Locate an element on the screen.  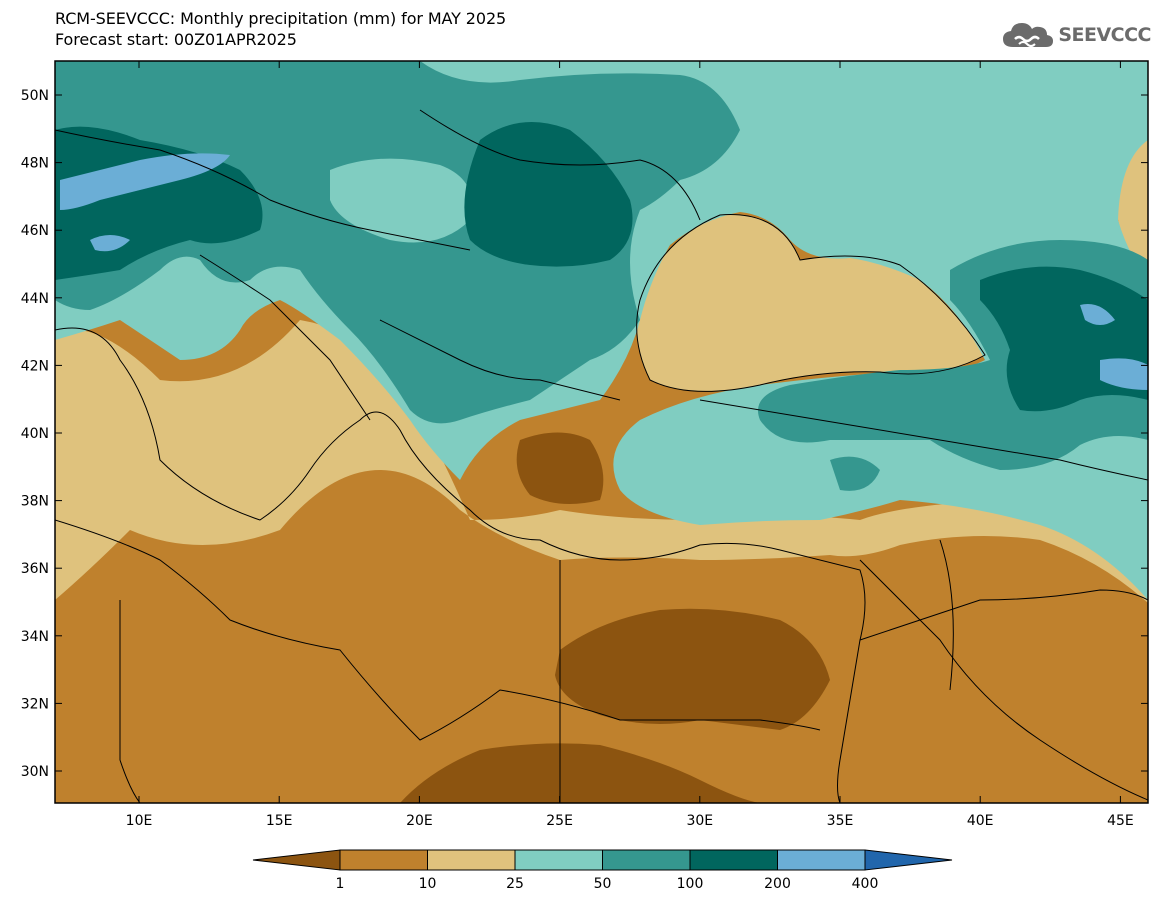
lon-tick-label: 45E is located at coordinates (1120, 821).